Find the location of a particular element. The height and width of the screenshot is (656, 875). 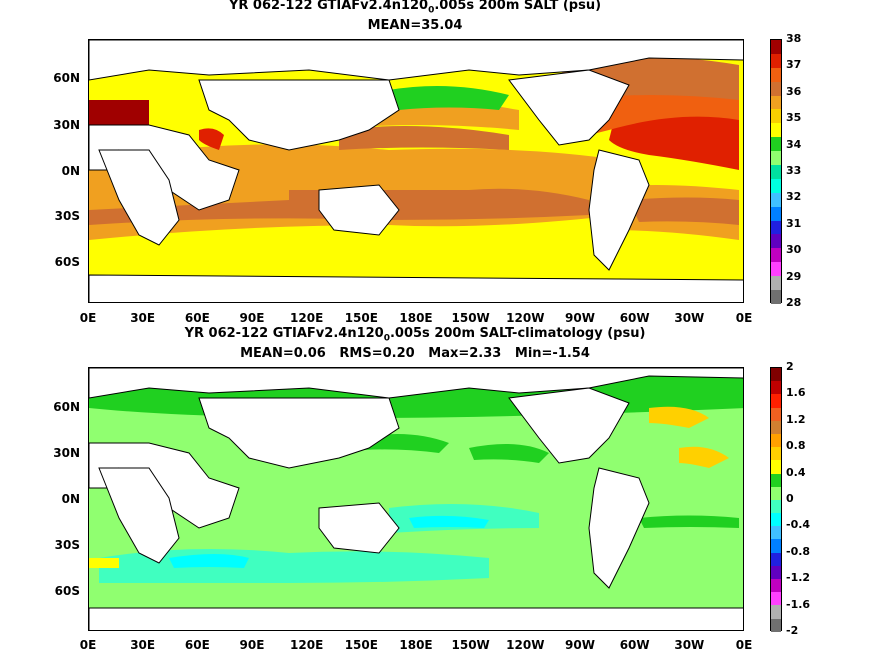

colorbar-label: 0.8 is located at coordinates (796, 446).